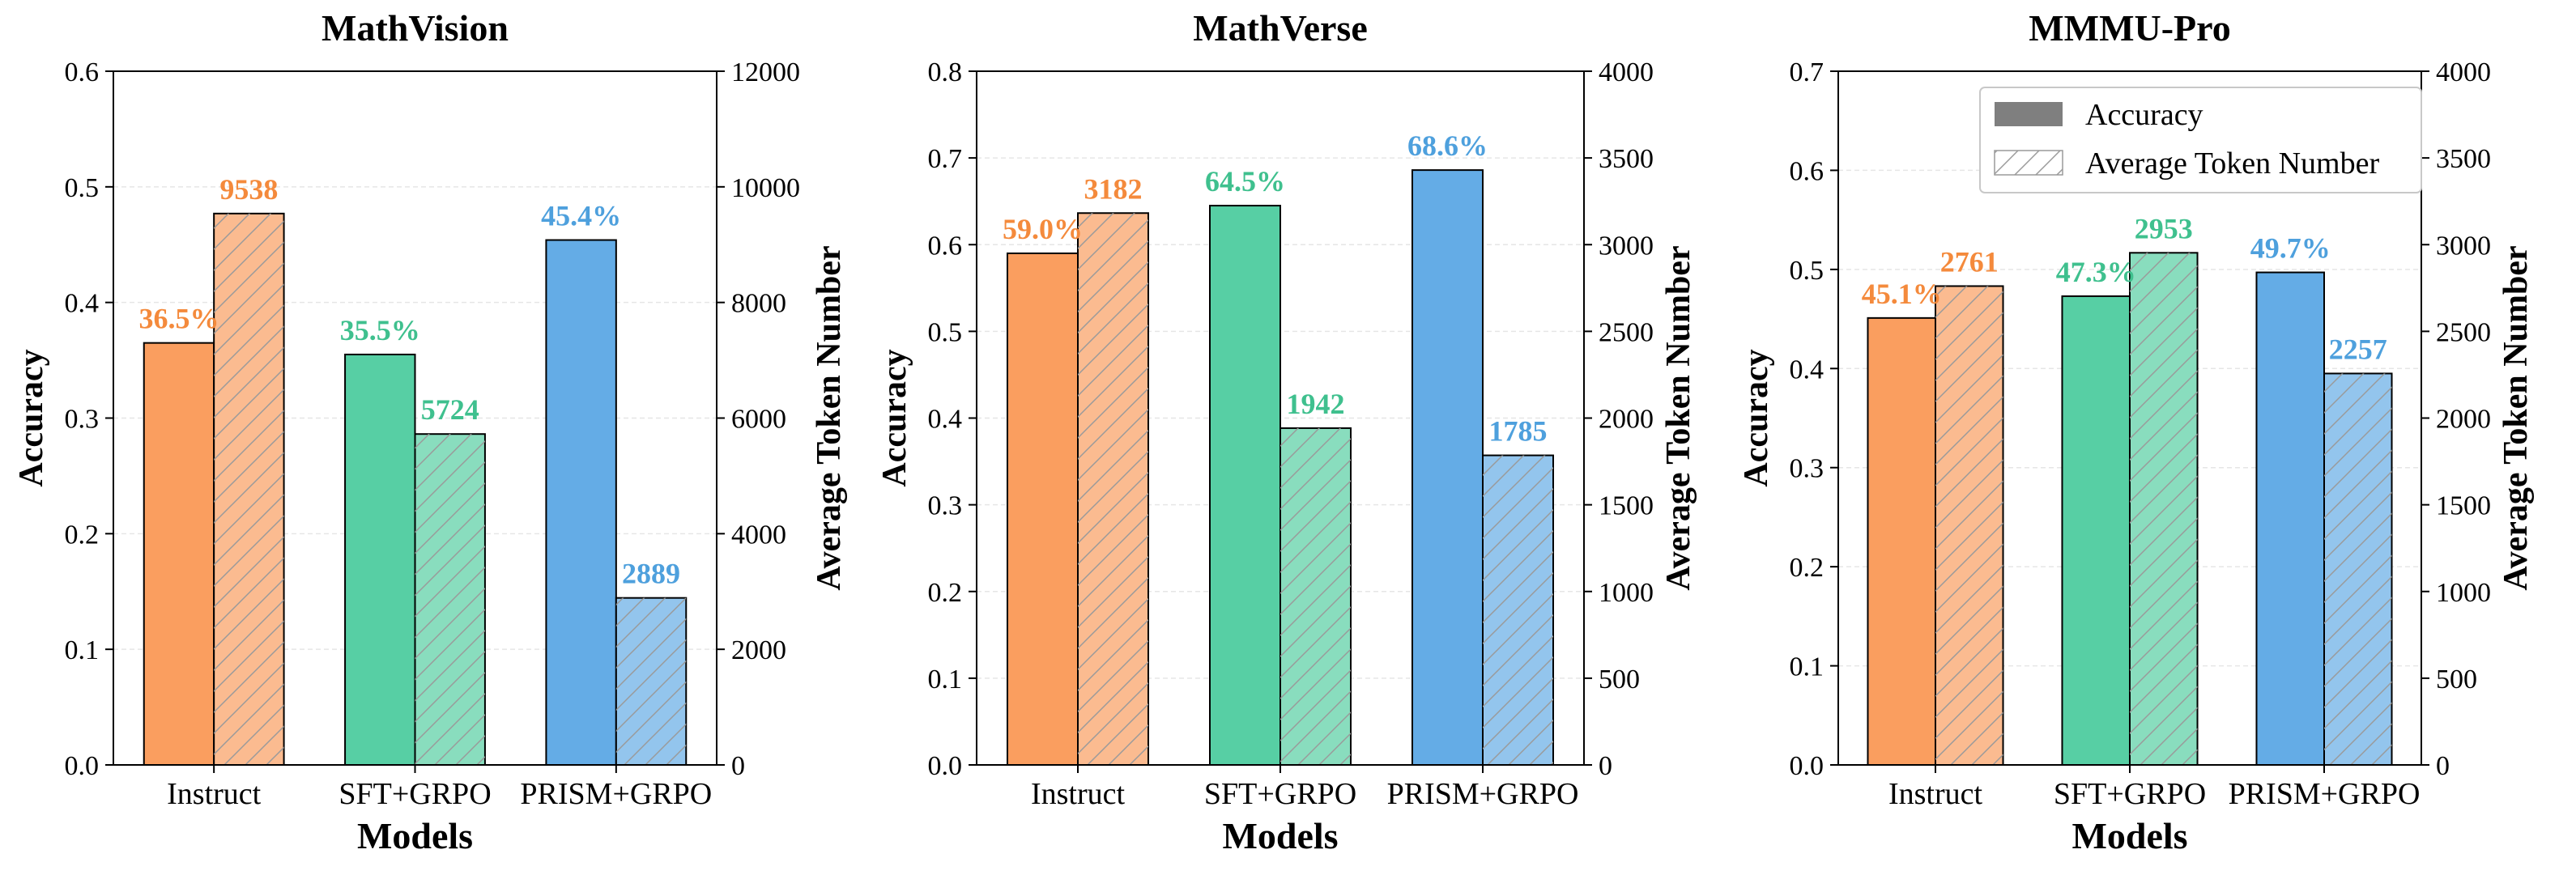  Describe the element at coordinates (1902, 294) in the screenshot. I see `accuracy-value-label: 45.1%` at that location.